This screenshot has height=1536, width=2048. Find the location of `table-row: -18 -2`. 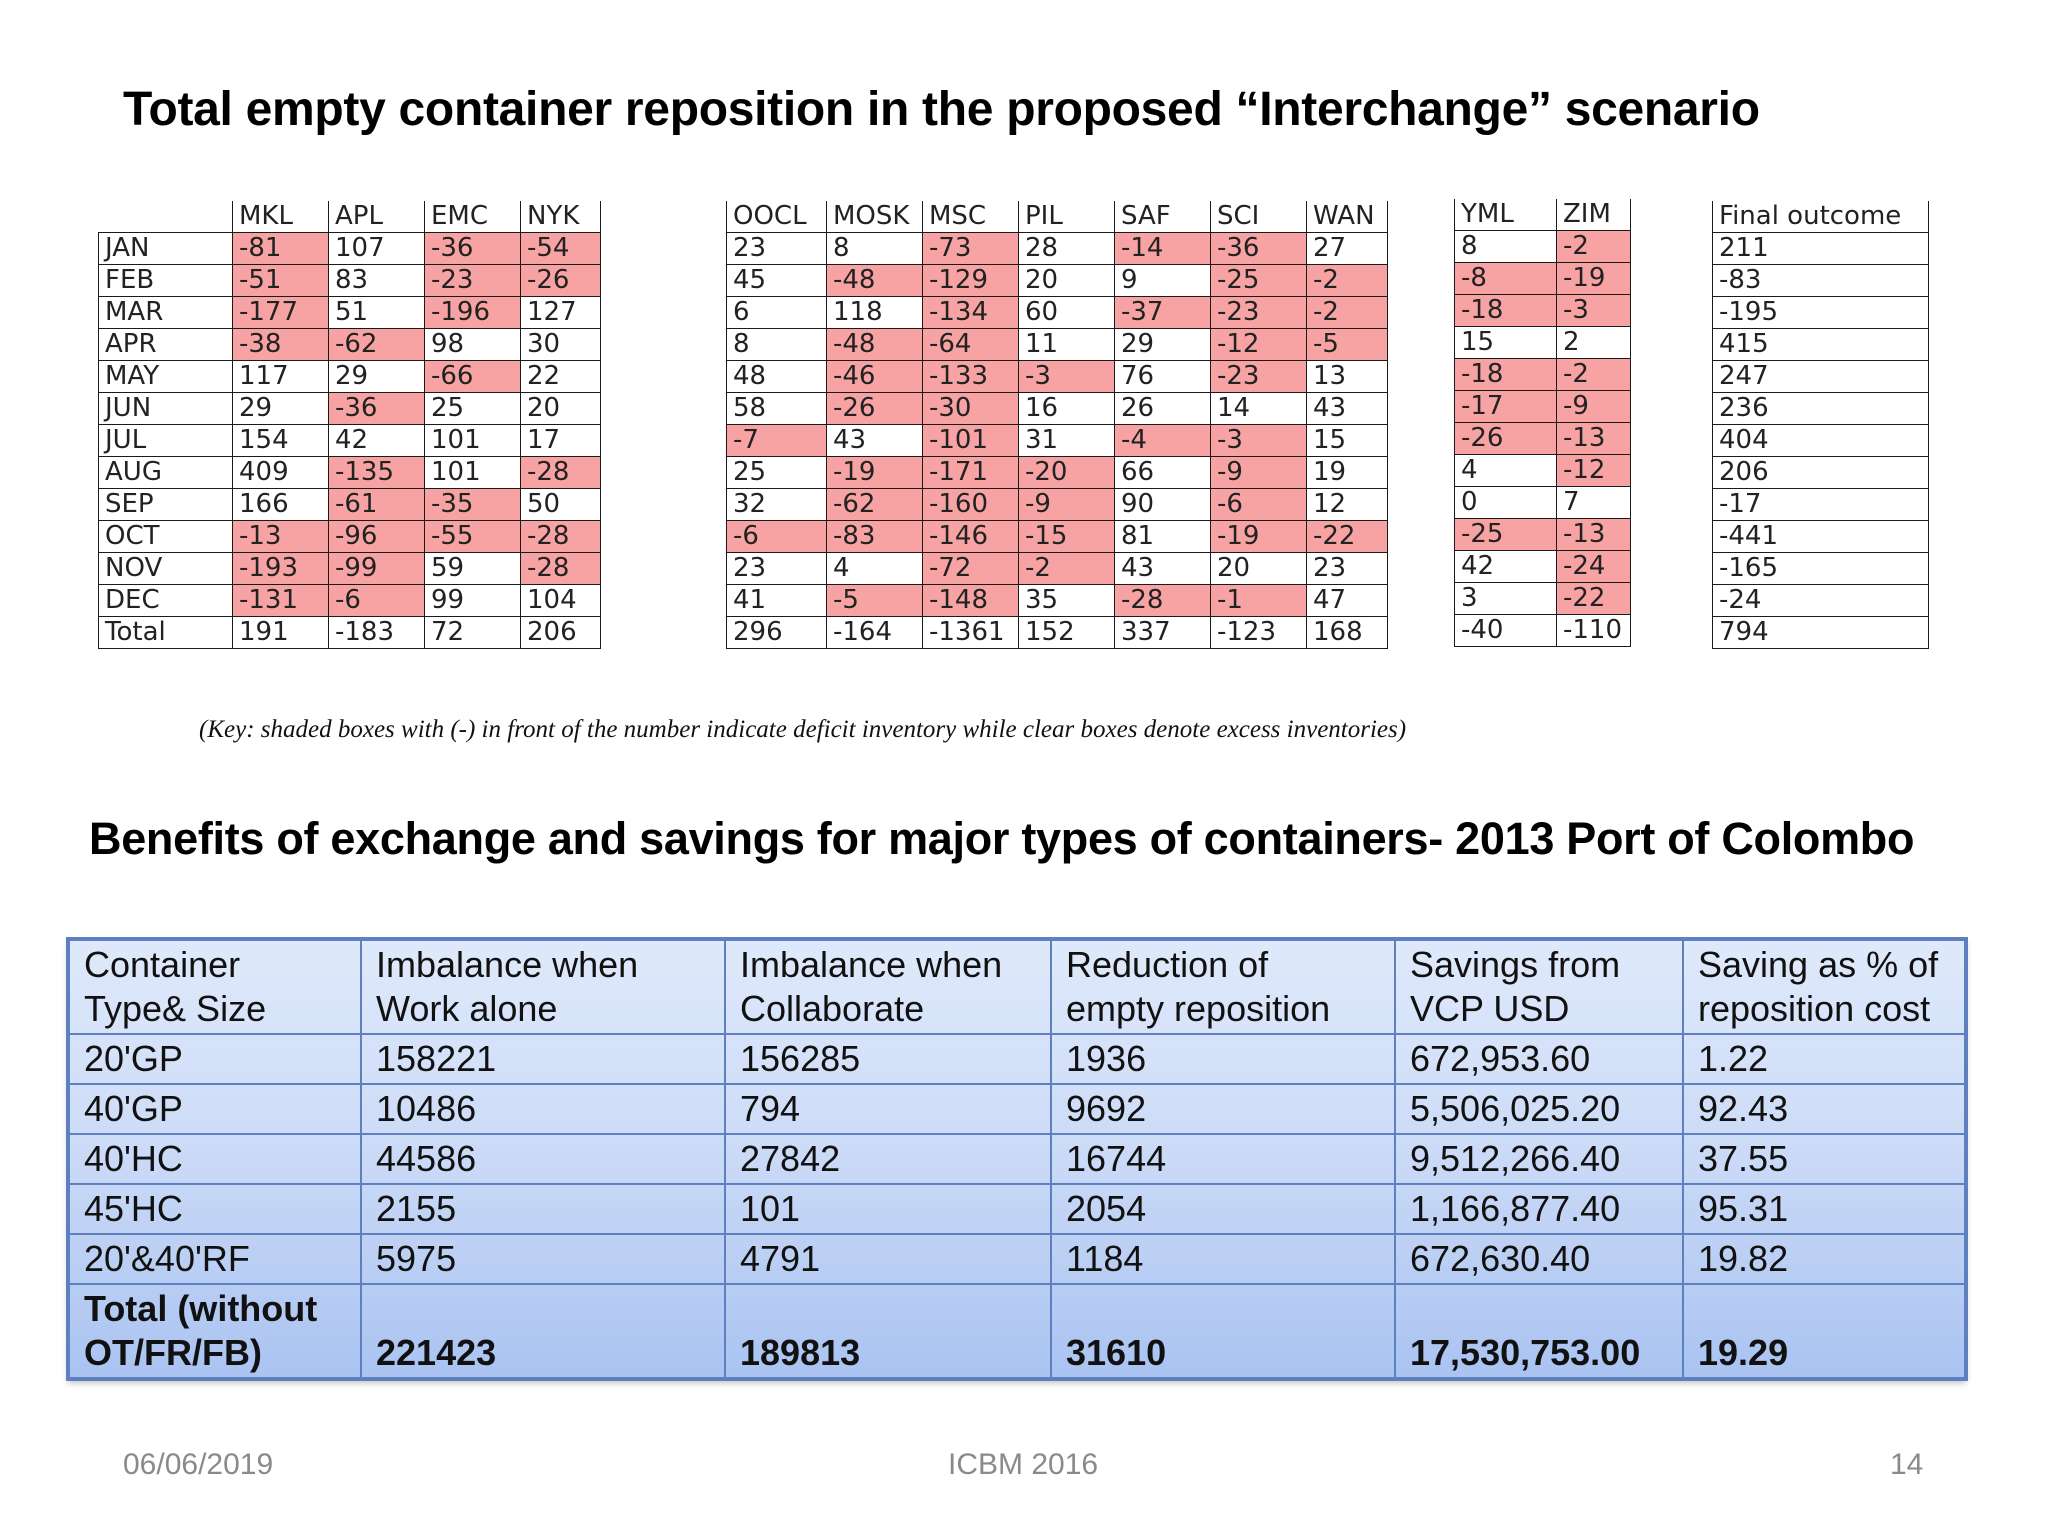

table-row: -18 -2 is located at coordinates (1542, 374).